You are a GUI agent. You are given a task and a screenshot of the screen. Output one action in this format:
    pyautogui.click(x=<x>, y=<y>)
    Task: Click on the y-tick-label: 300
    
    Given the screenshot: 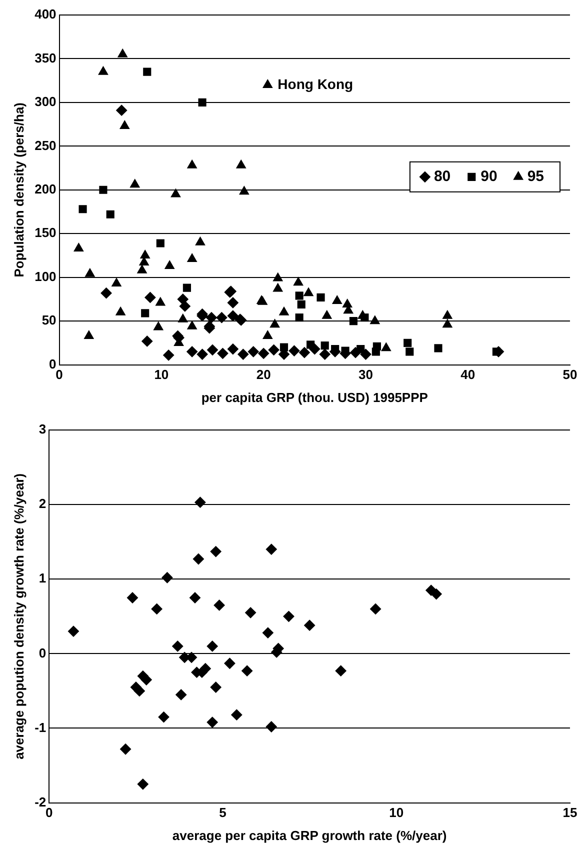 What is the action you would take?
    pyautogui.click(x=45, y=102)
    